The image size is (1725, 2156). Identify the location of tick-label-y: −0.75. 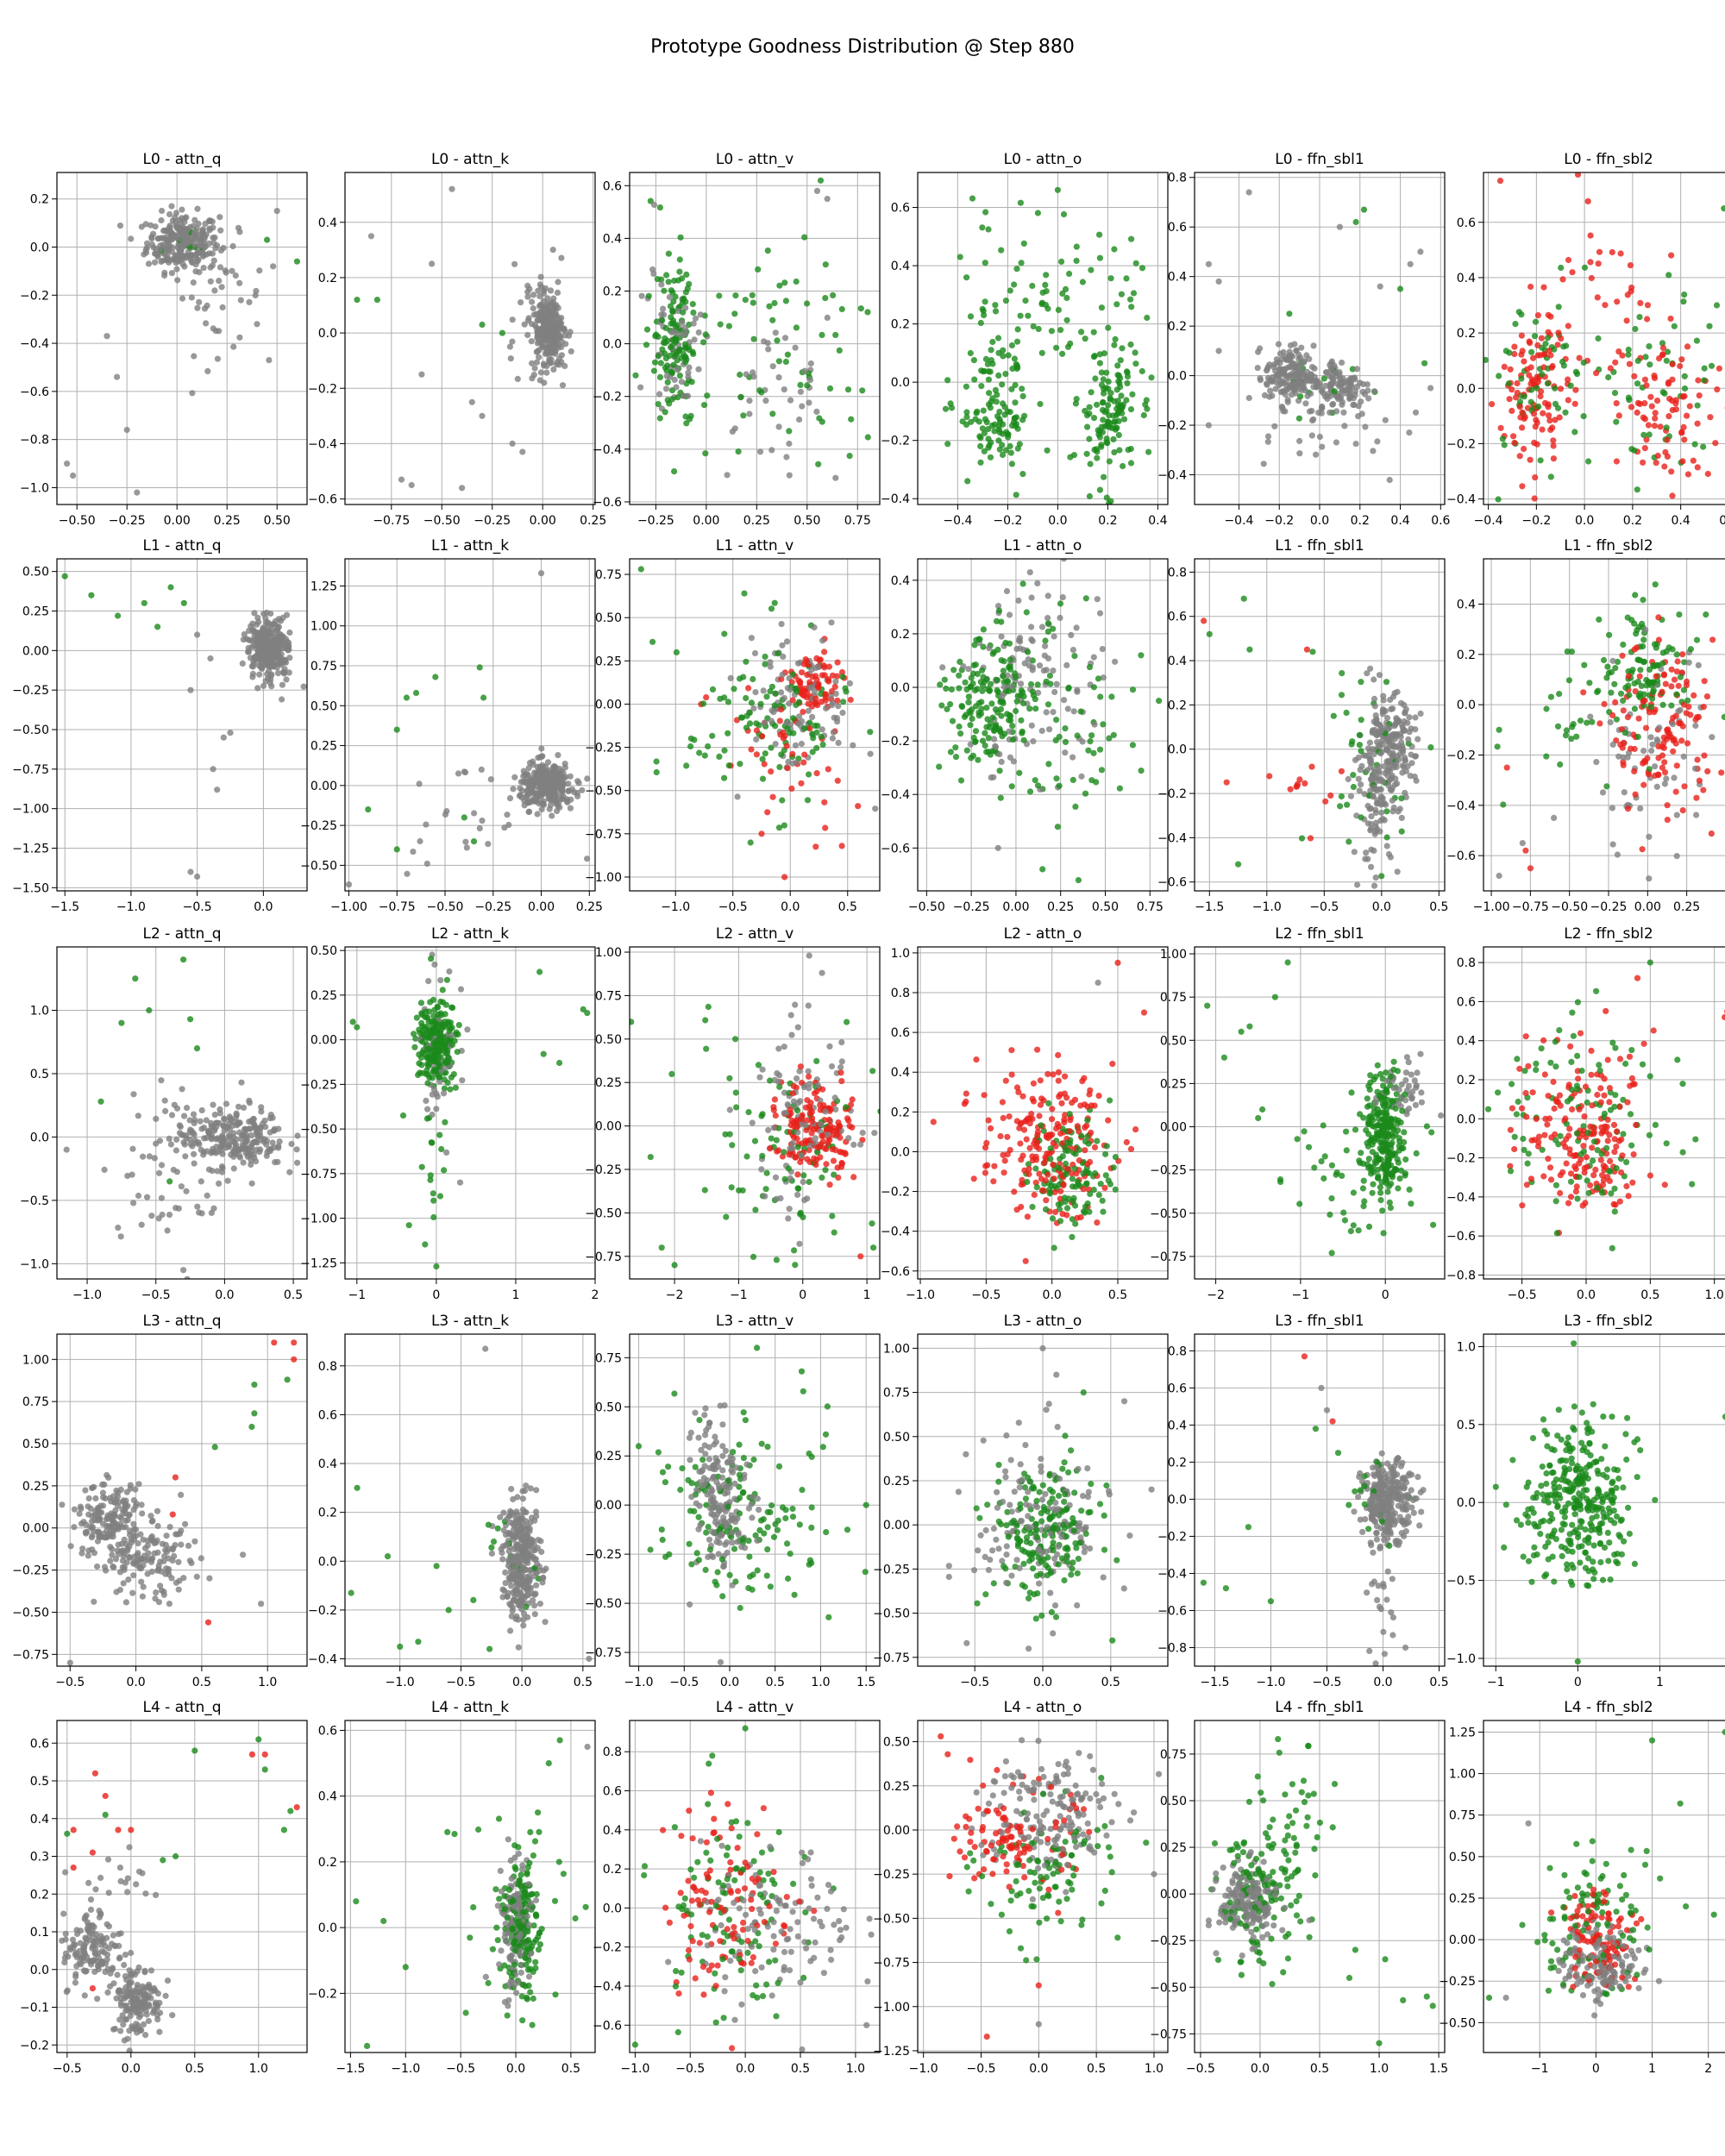
(31, 770).